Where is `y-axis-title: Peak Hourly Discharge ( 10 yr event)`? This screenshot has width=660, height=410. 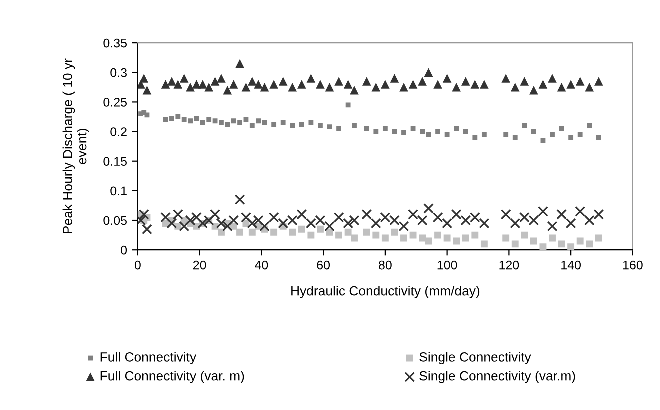
y-axis-title: Peak Hourly Discharge ( 10 yr event) is located at coordinates (76, 146).